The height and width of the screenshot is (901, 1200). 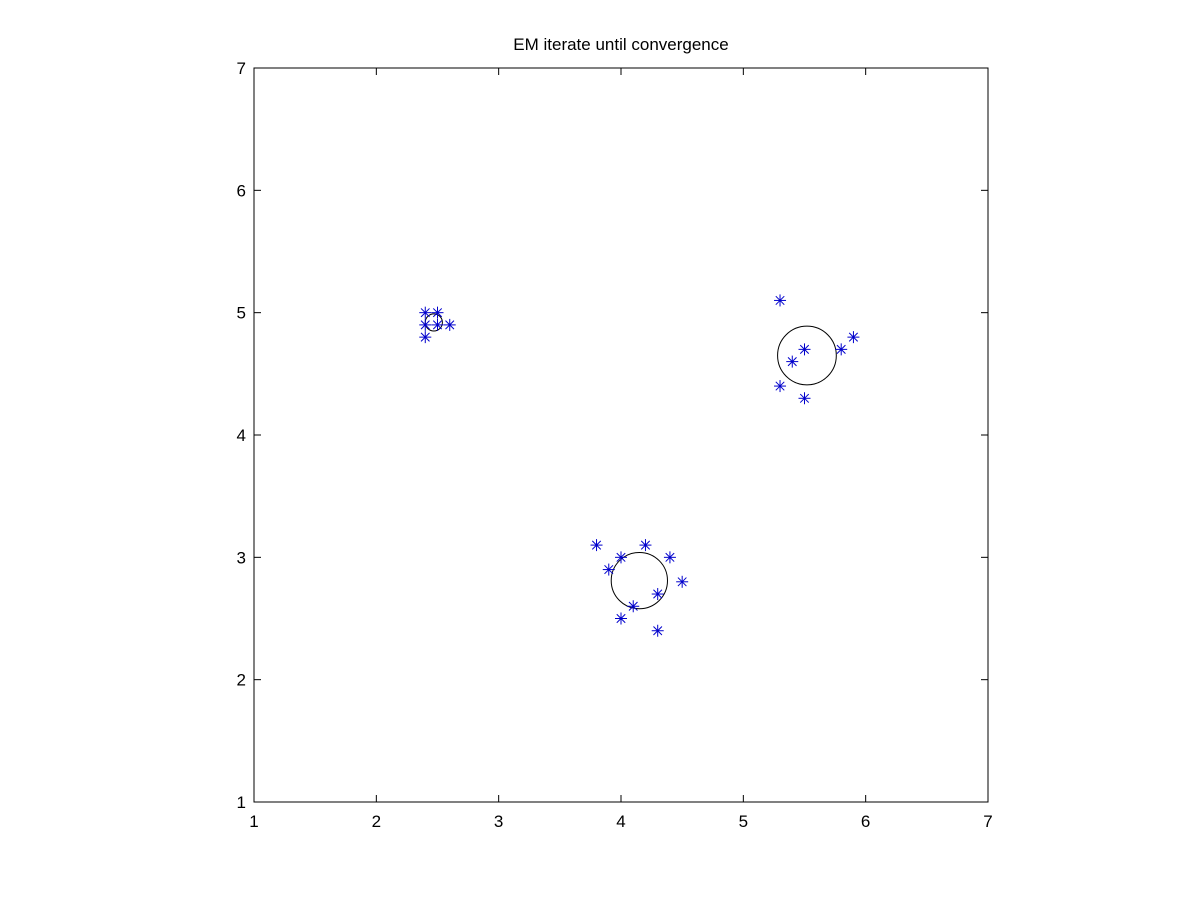 I want to click on y-tick-labels: 1 2 3 4 5 6 7, so click(x=241, y=435).